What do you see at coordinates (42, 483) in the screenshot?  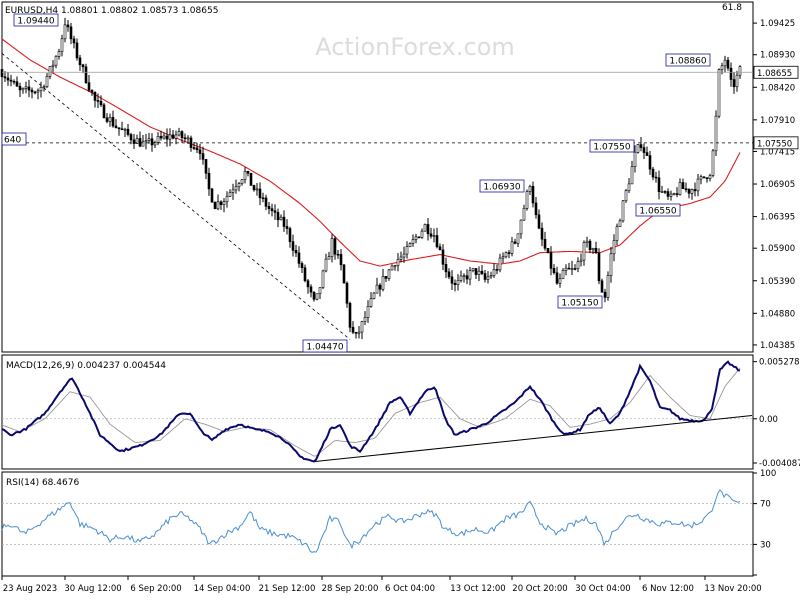 I see `rsi-label: RSI(14) 68.4676` at bounding box center [42, 483].